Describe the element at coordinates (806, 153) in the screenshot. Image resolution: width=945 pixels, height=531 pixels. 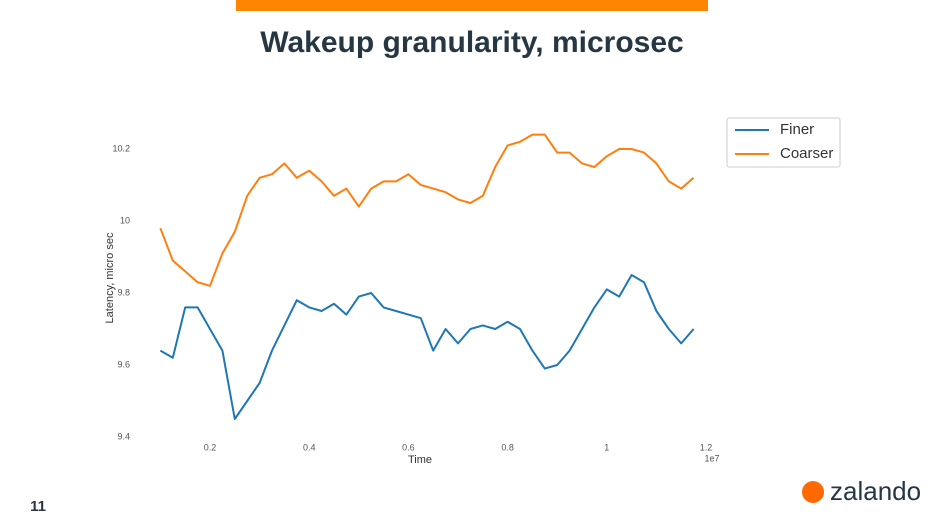
I see `legend-label: Coarser` at that location.